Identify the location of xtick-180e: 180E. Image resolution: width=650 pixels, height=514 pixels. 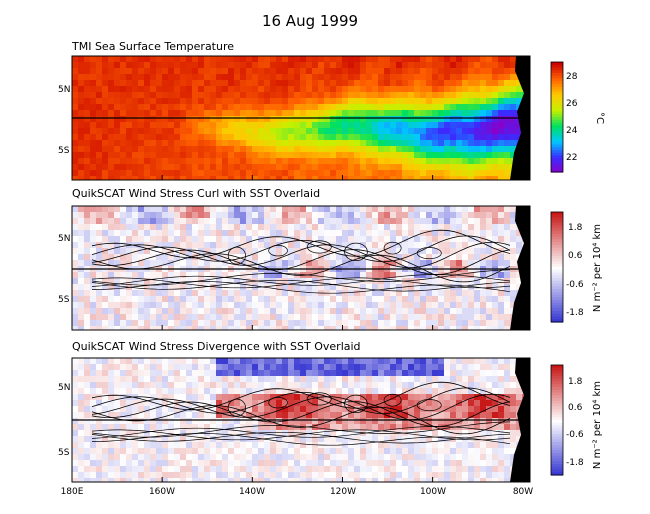
(72, 492).